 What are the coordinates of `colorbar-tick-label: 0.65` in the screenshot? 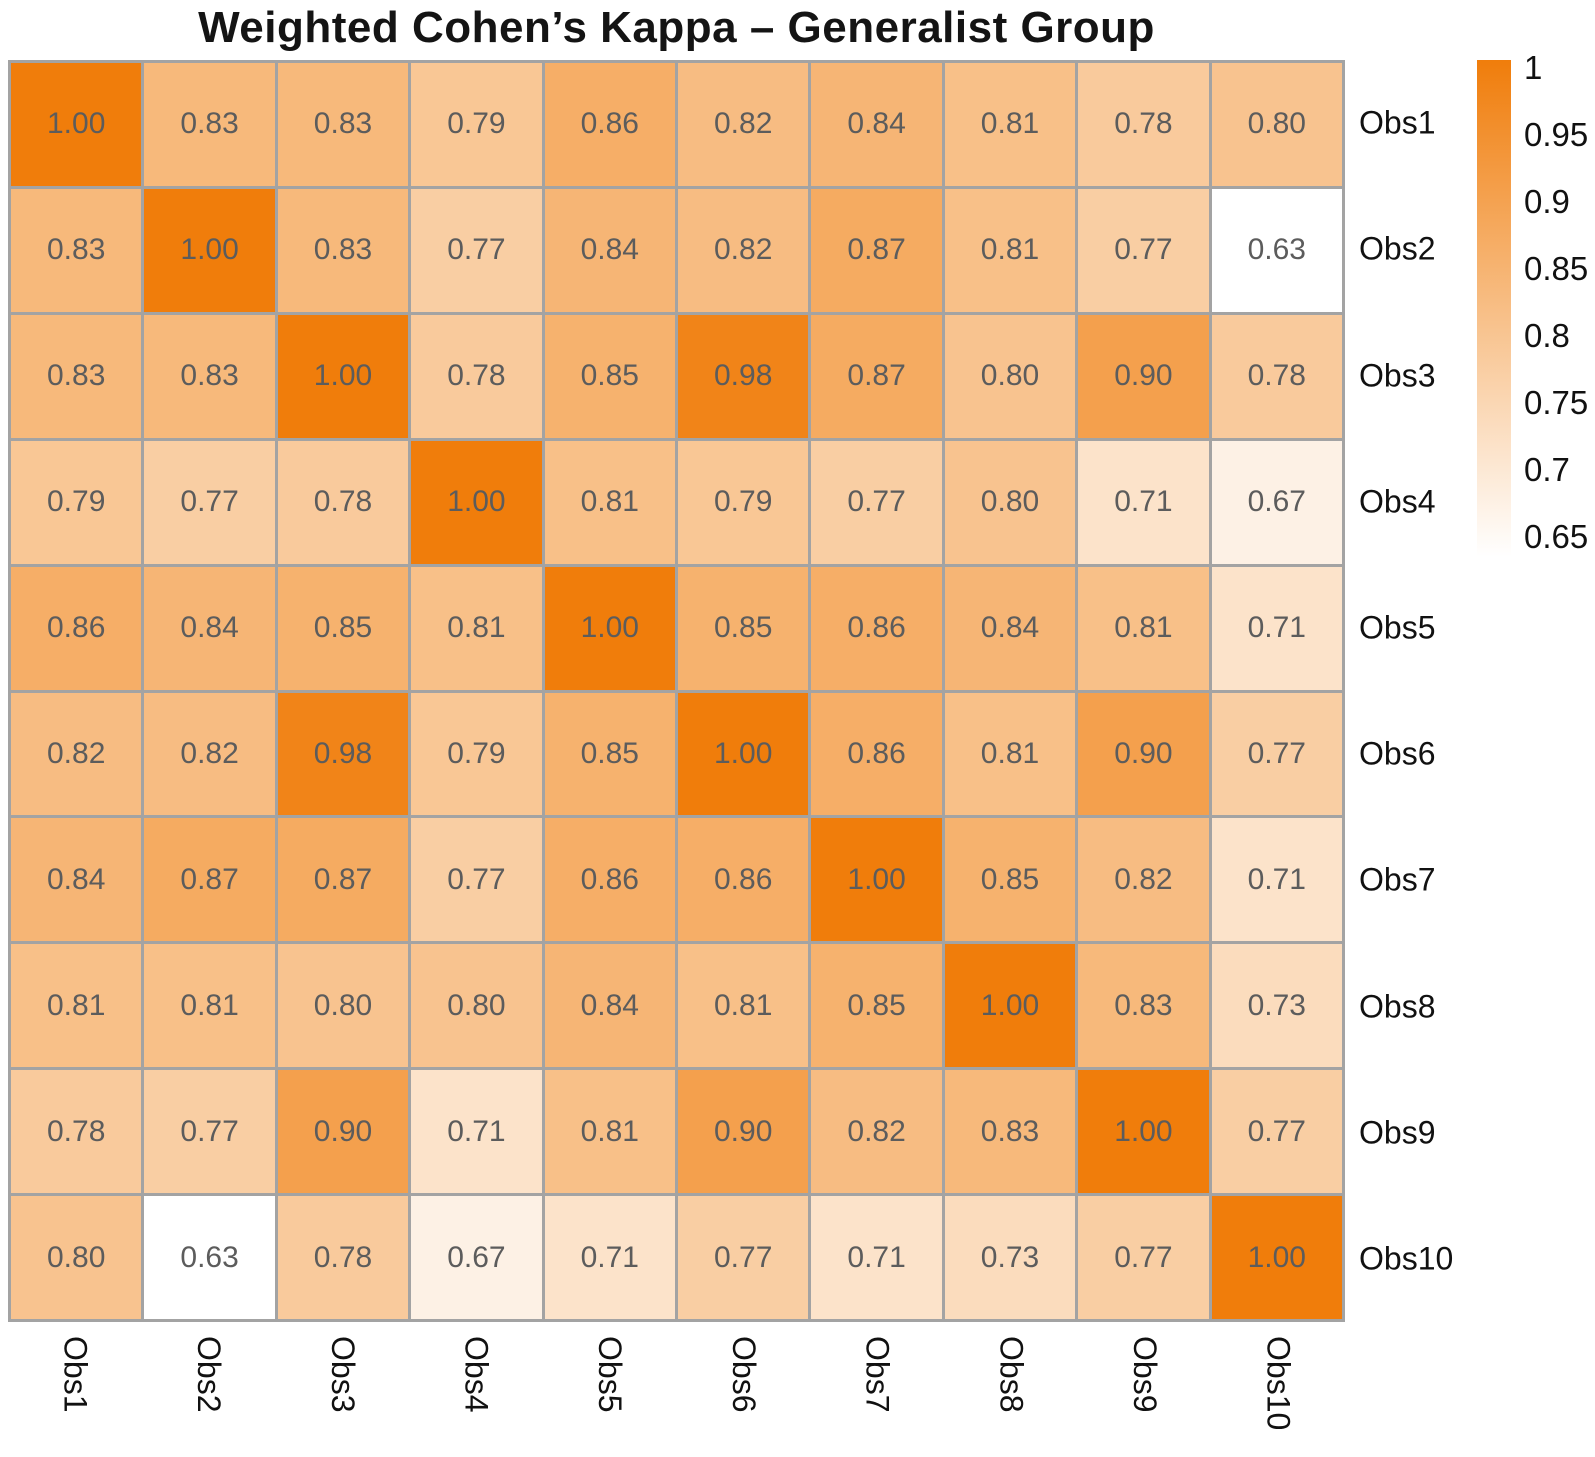 It's located at (1556, 536).